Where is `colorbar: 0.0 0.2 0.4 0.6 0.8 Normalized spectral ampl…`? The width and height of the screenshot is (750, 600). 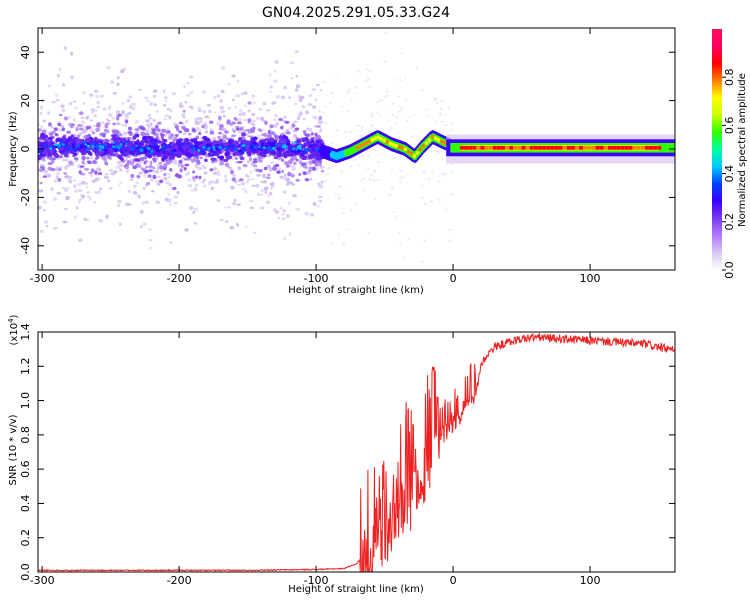
colorbar: 0.0 0.2 0.4 0.6 0.8 Normalized spectral ampl… is located at coordinates (730, 154).